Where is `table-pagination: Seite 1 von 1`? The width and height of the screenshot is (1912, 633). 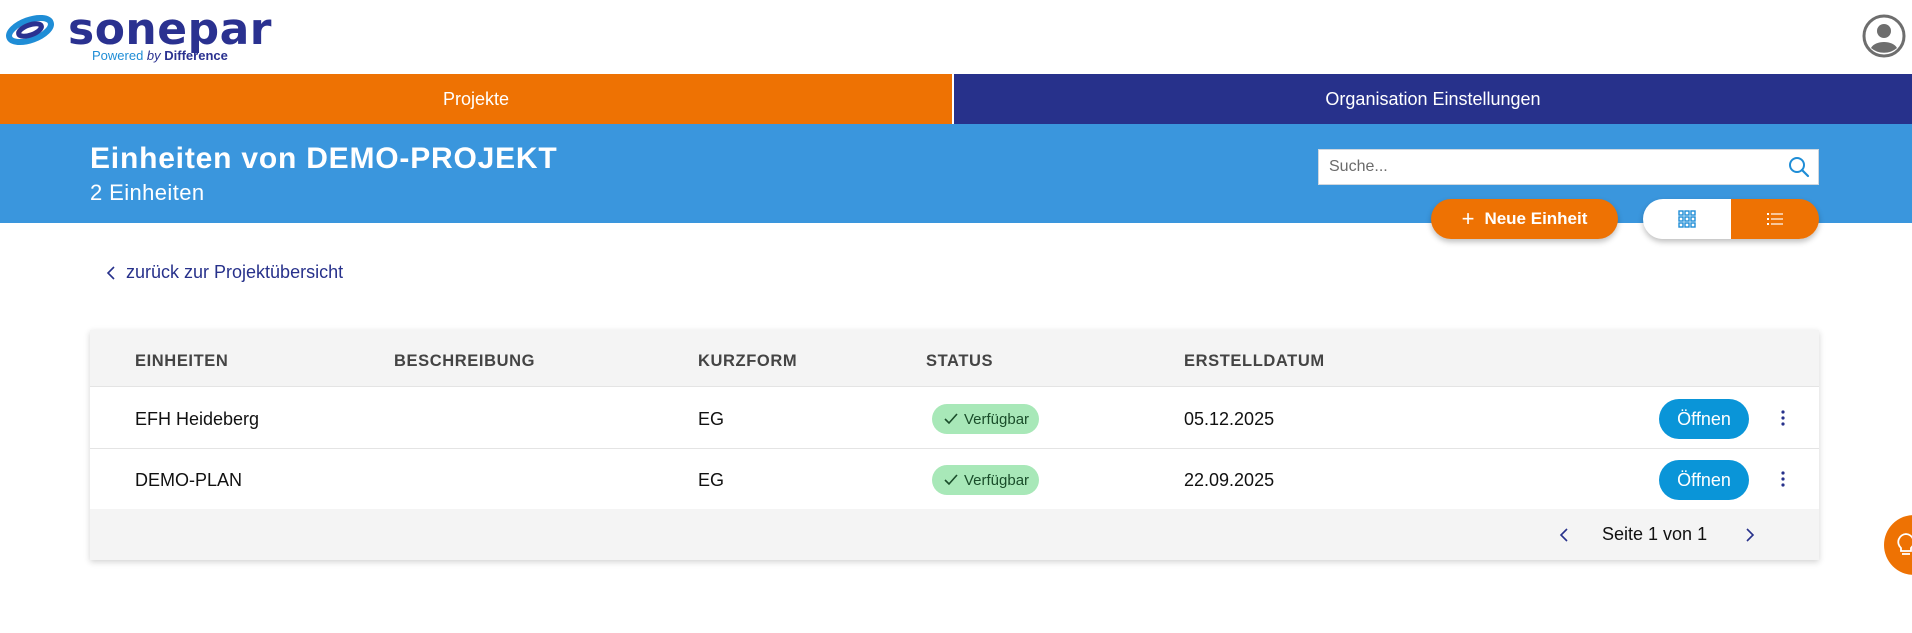
table-pagination: Seite 1 von 1 is located at coordinates (954, 534).